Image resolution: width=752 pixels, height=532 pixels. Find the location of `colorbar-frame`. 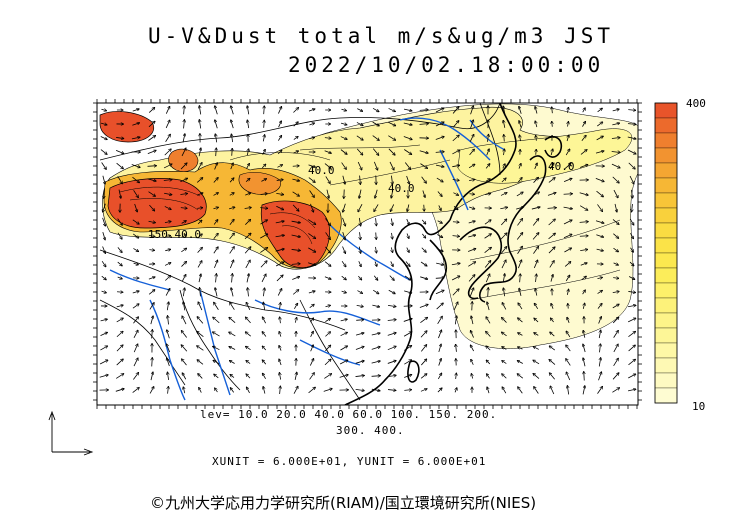

colorbar-frame is located at coordinates (666, 253).